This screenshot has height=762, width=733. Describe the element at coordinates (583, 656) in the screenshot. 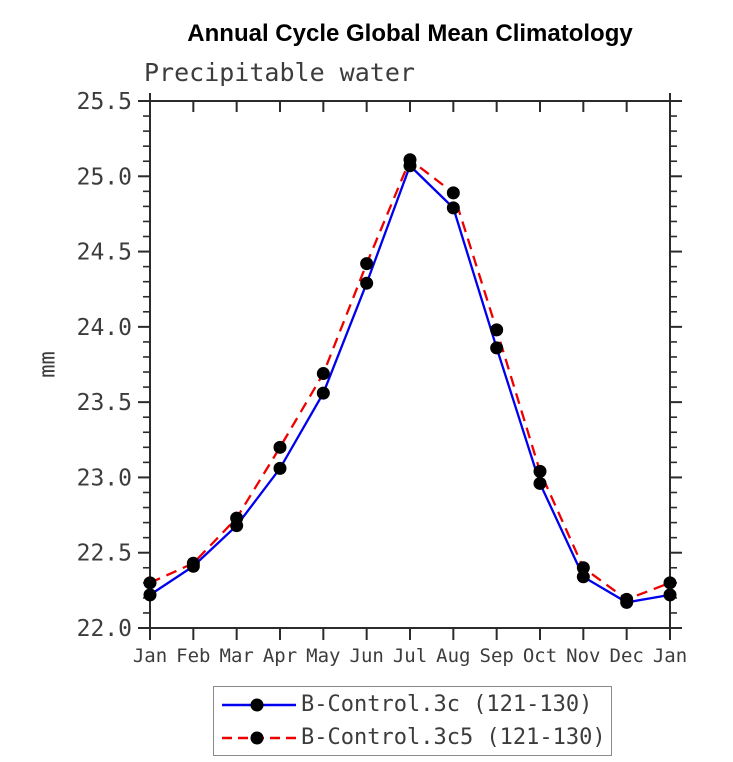

I see `month-label: Nov` at that location.